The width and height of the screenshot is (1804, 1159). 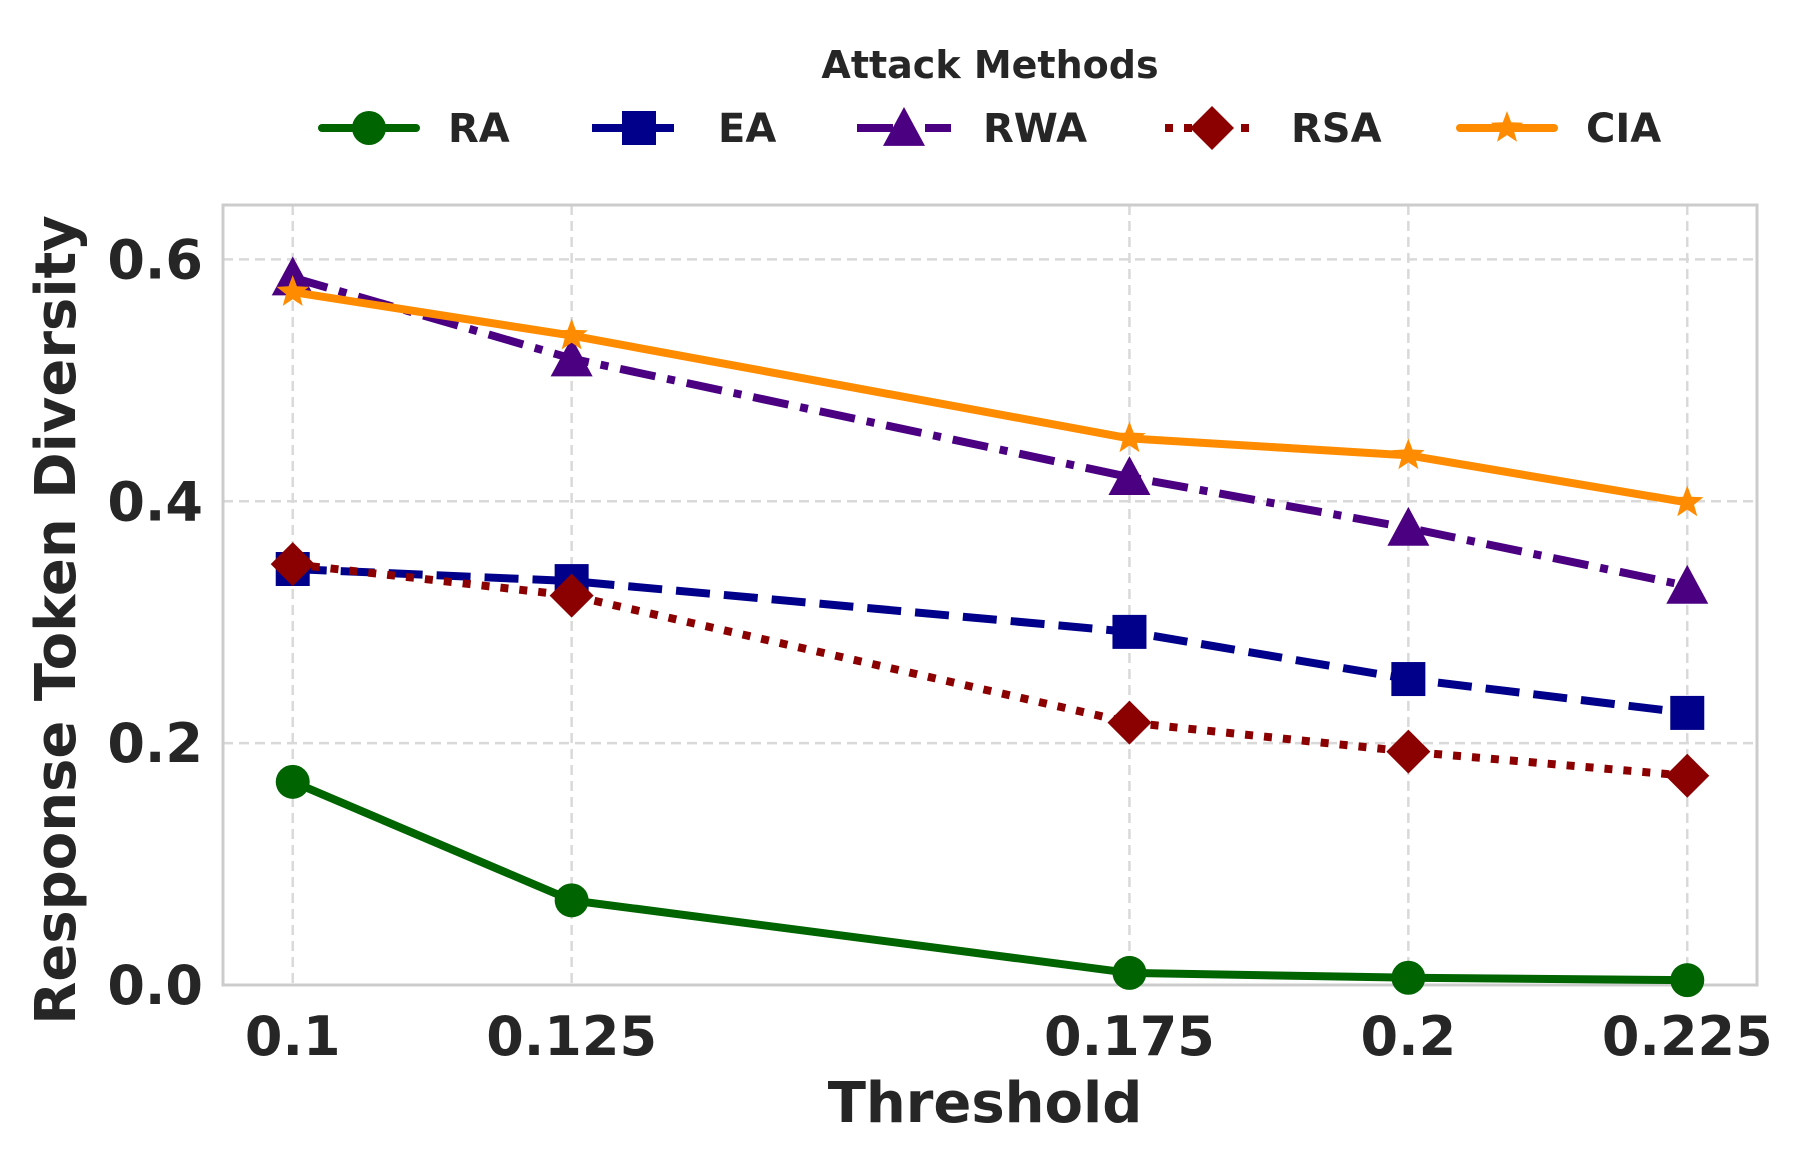 What do you see at coordinates (1273, 129) in the screenshot?
I see `legend-entry-rsa: RSA` at bounding box center [1273, 129].